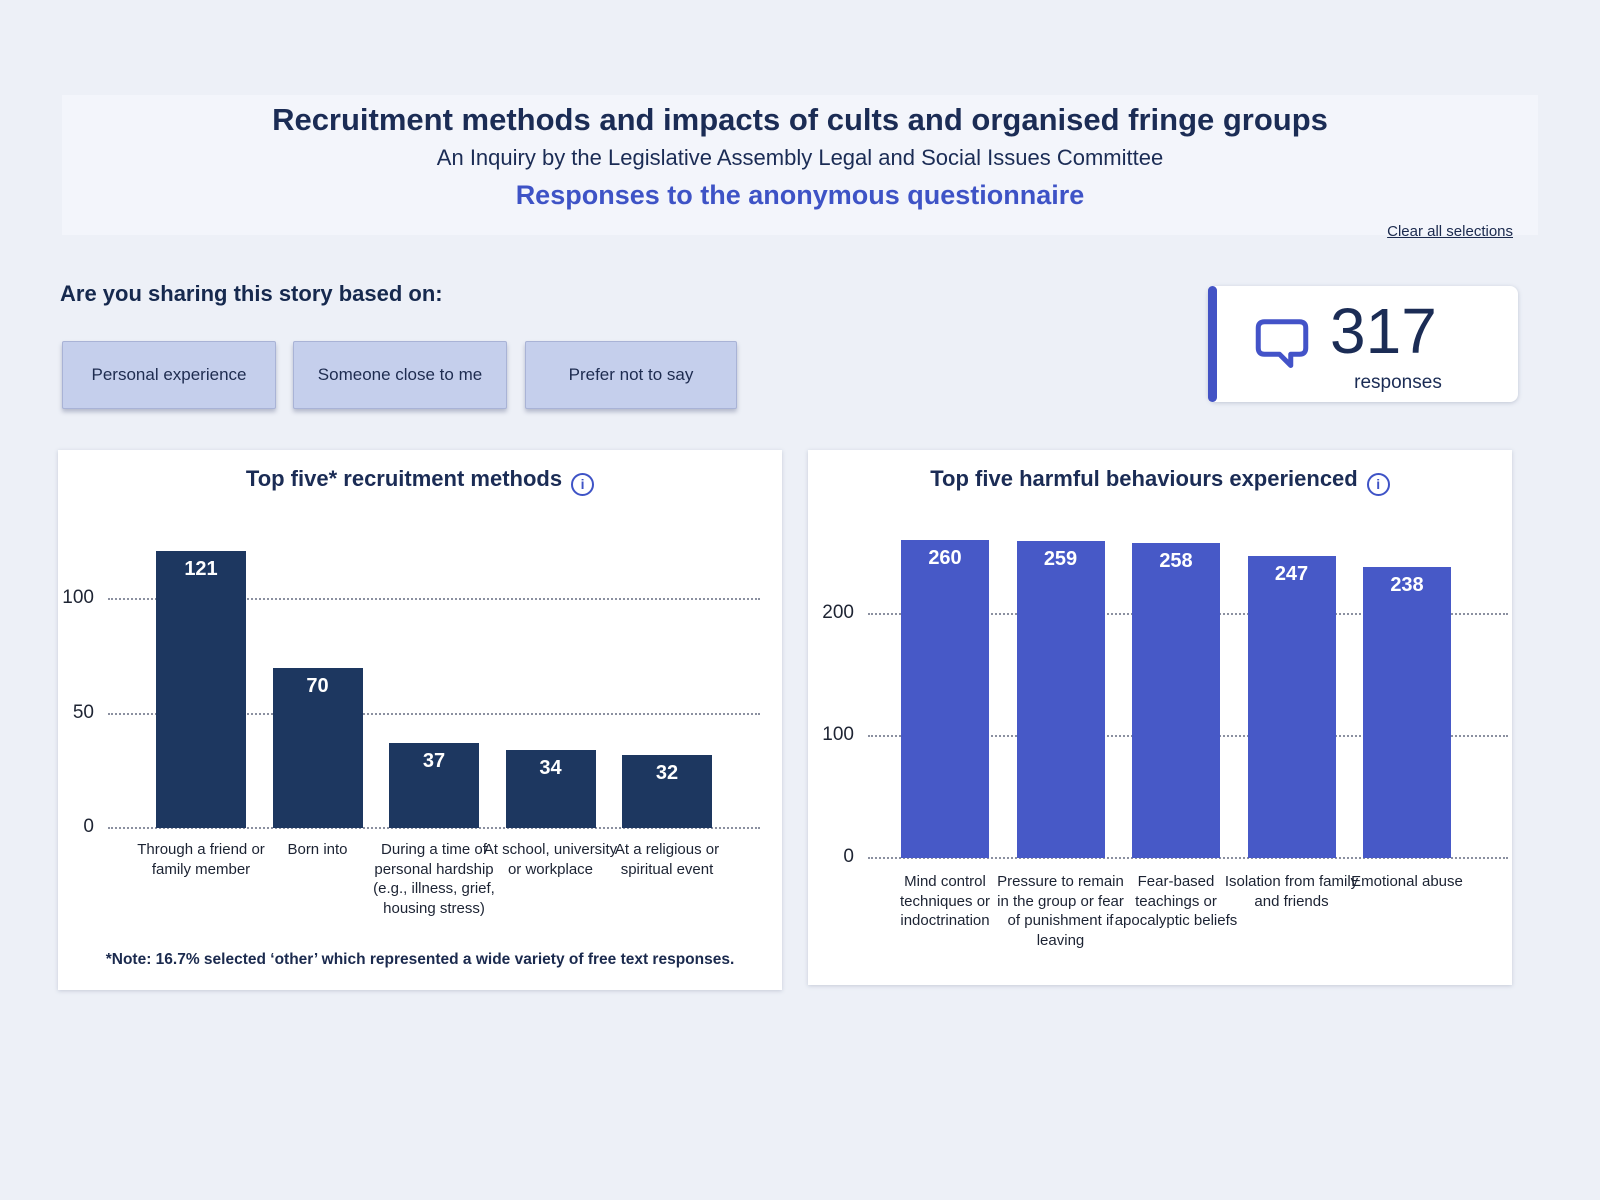  Describe the element at coordinates (667, 791) in the screenshot. I see `bar: 32` at that location.